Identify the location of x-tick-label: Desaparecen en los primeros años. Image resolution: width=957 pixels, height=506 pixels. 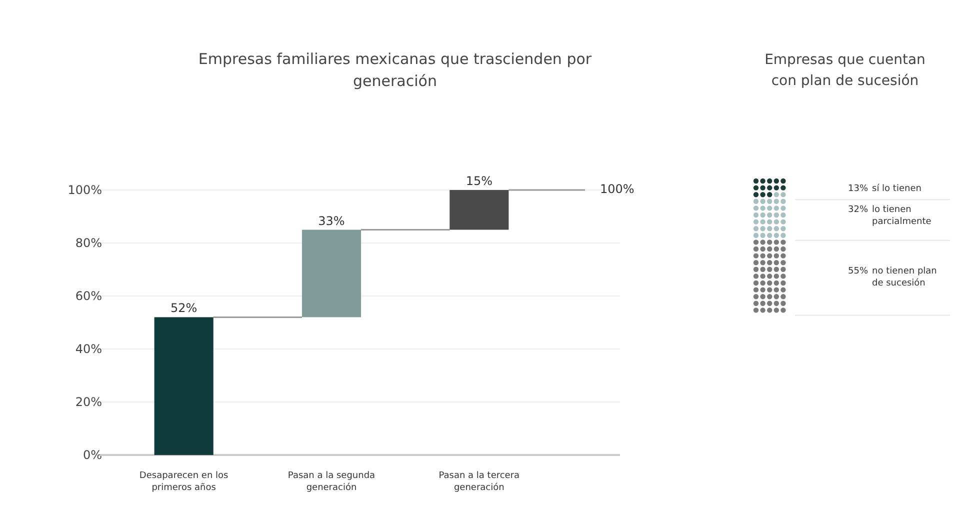
(184, 482).